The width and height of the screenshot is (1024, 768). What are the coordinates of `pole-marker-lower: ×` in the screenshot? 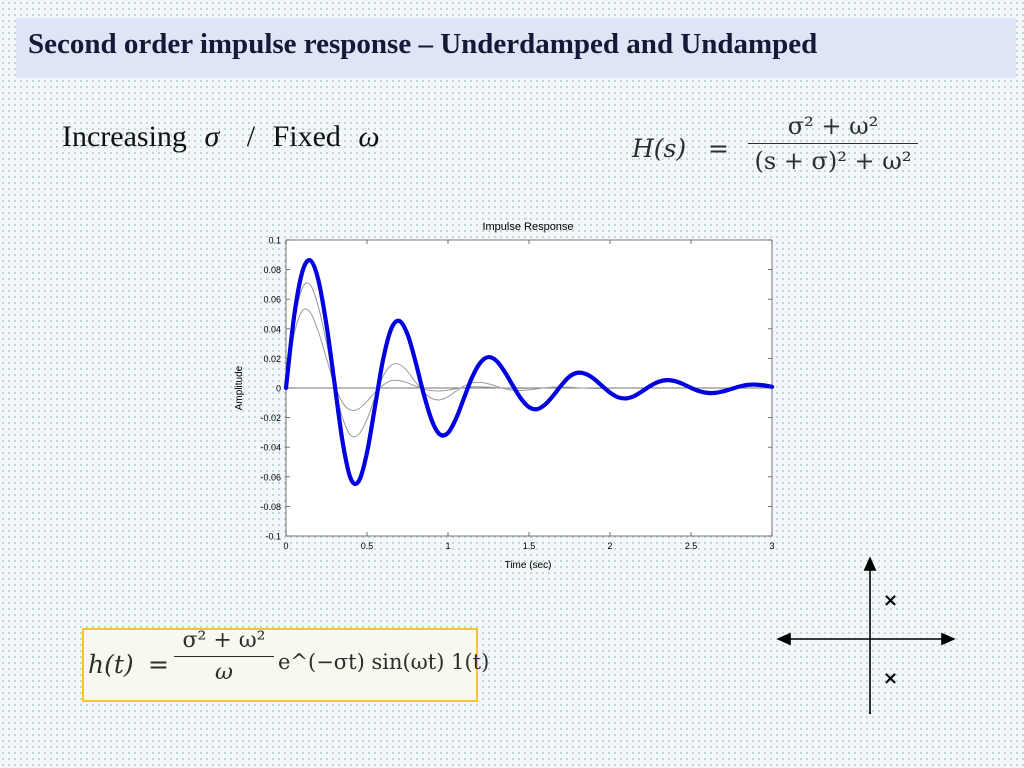 It's located at (891, 678).